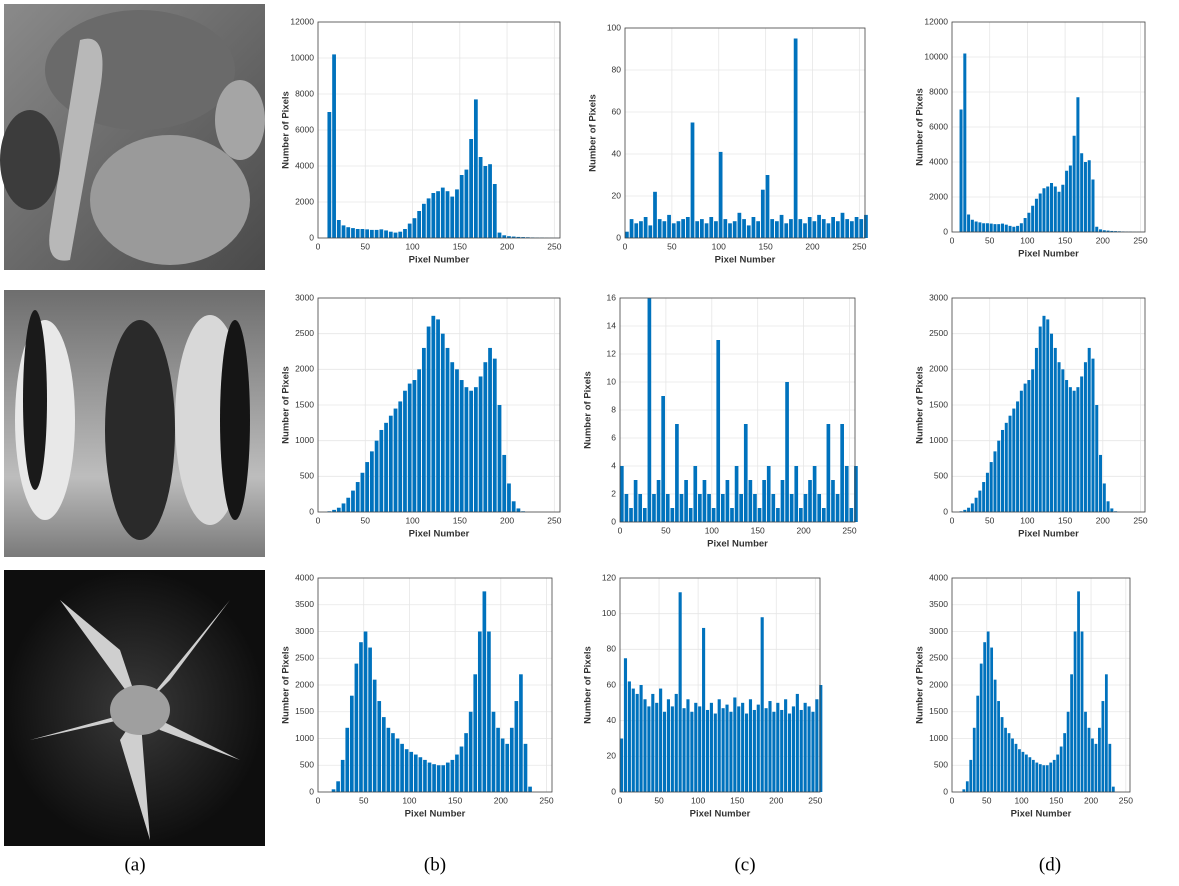 The height and width of the screenshot is (886, 1179). I want to click on axes-box, so click(1041, 685).